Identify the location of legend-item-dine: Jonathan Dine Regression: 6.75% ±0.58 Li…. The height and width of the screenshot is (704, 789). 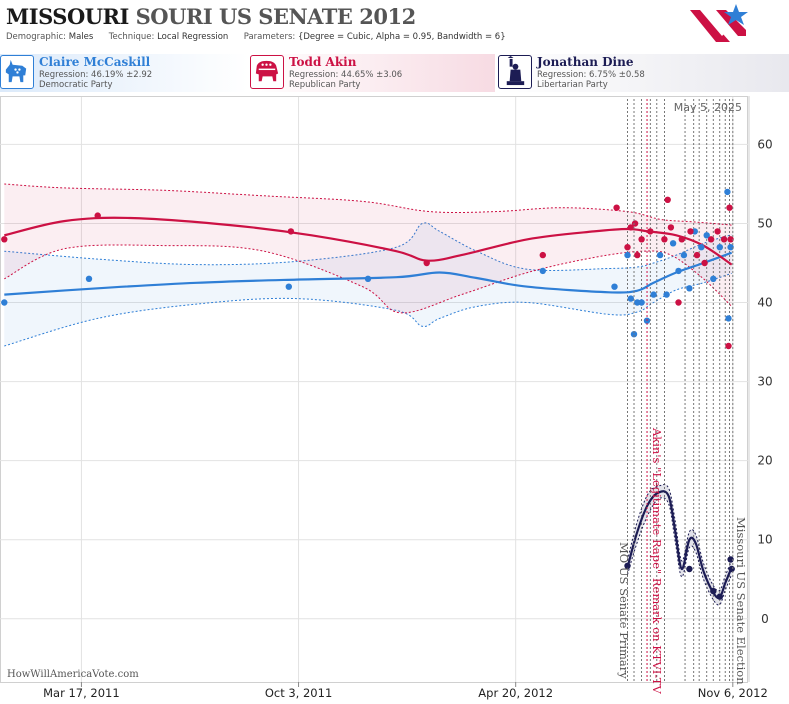
(643, 73).